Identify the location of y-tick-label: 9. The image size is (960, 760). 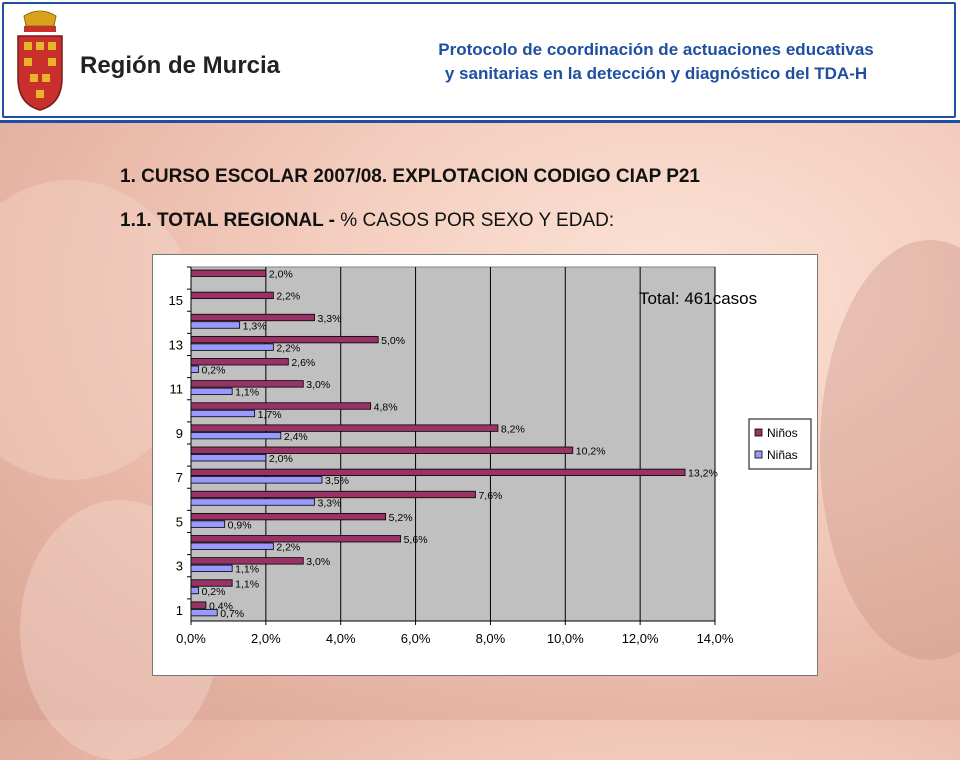
(179, 433).